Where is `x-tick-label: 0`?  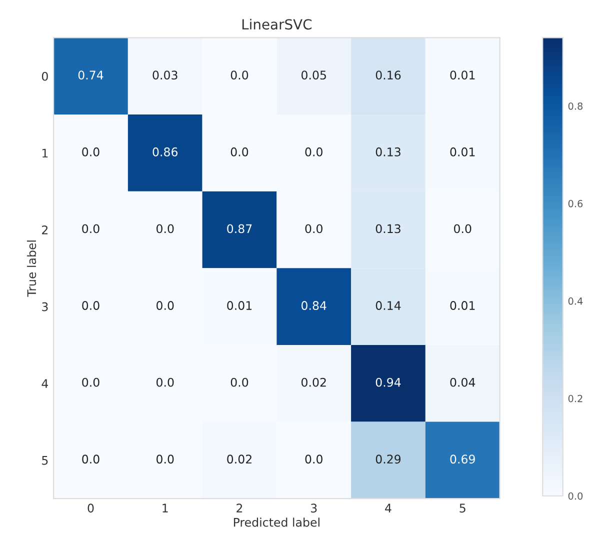
x-tick-label: 0 is located at coordinates (91, 508).